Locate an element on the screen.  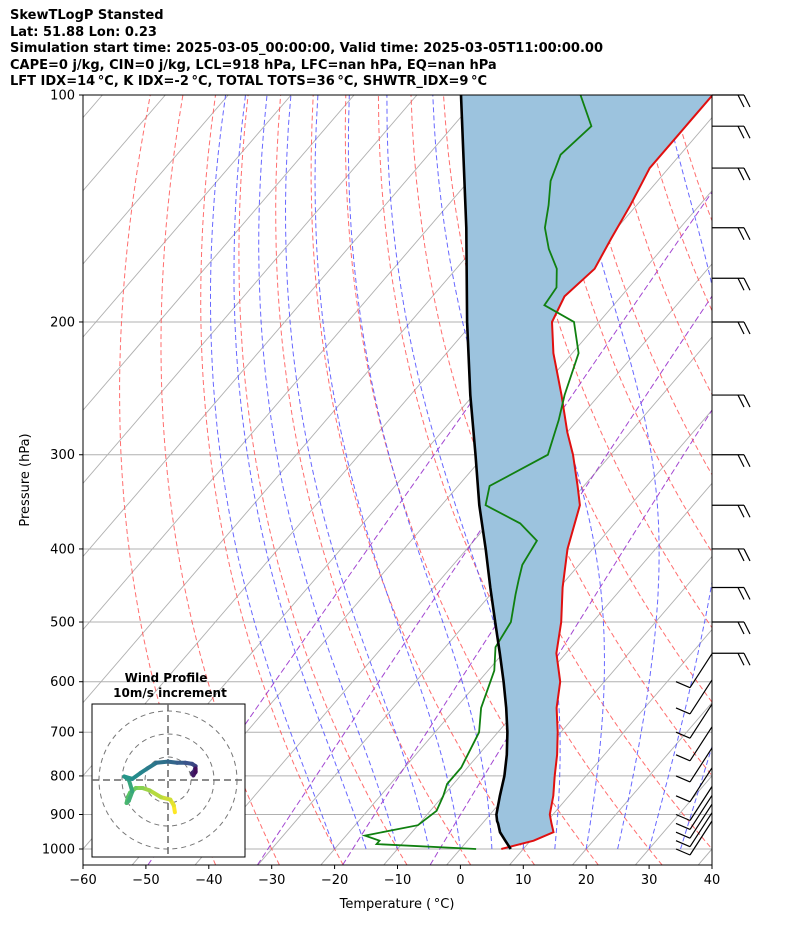
location-line: Lat: 51.88 Lon: 0.23 is located at coordinates (83, 32).